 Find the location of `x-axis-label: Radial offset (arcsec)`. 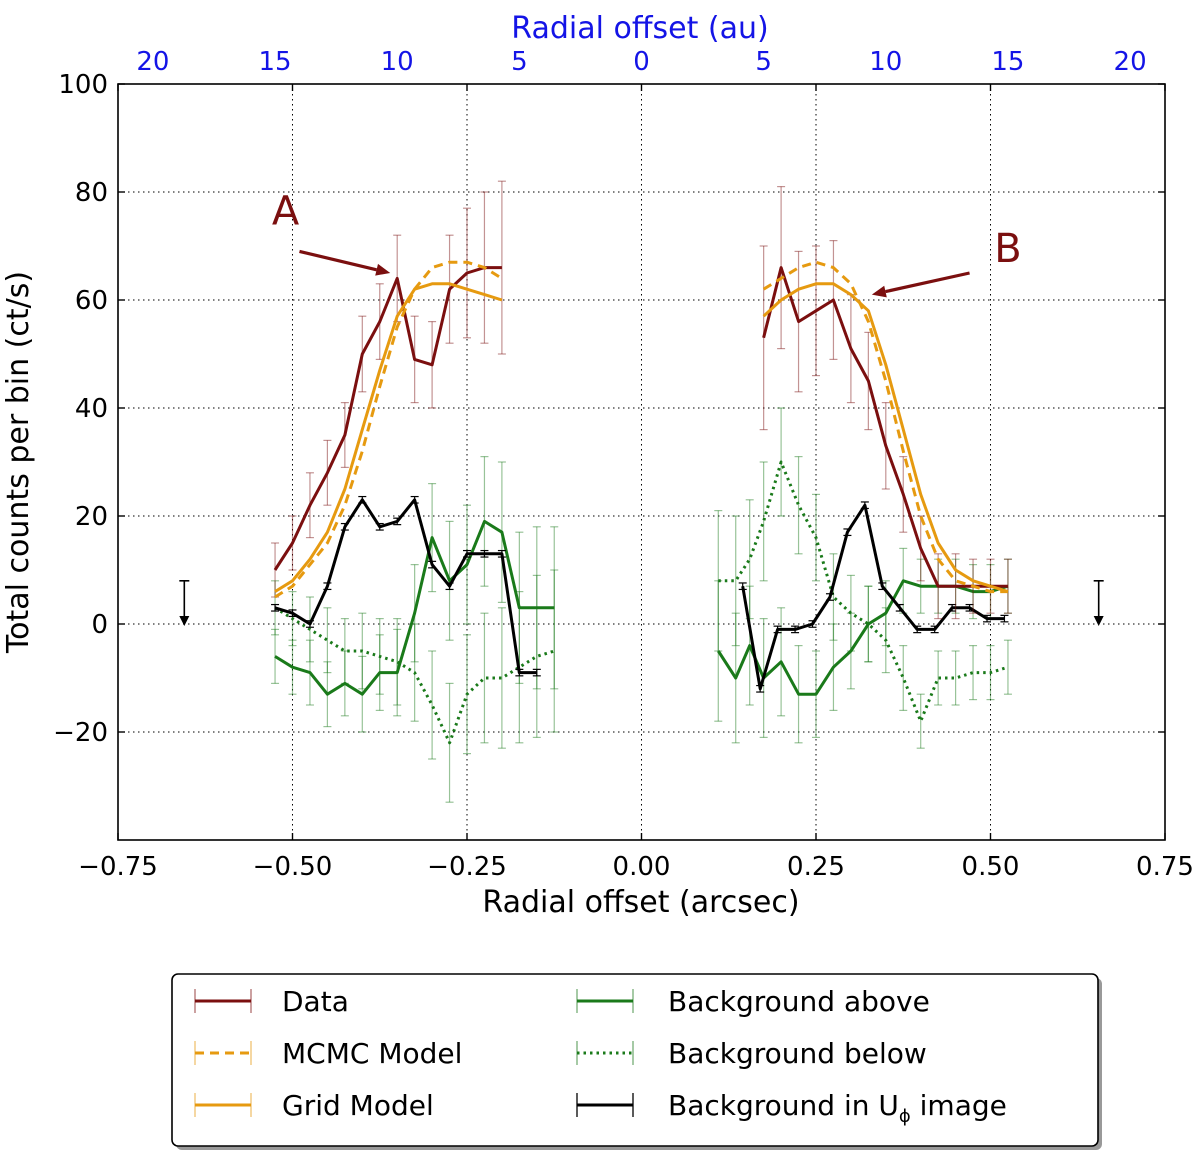

x-axis-label: Radial offset (arcsec) is located at coordinates (640, 902).